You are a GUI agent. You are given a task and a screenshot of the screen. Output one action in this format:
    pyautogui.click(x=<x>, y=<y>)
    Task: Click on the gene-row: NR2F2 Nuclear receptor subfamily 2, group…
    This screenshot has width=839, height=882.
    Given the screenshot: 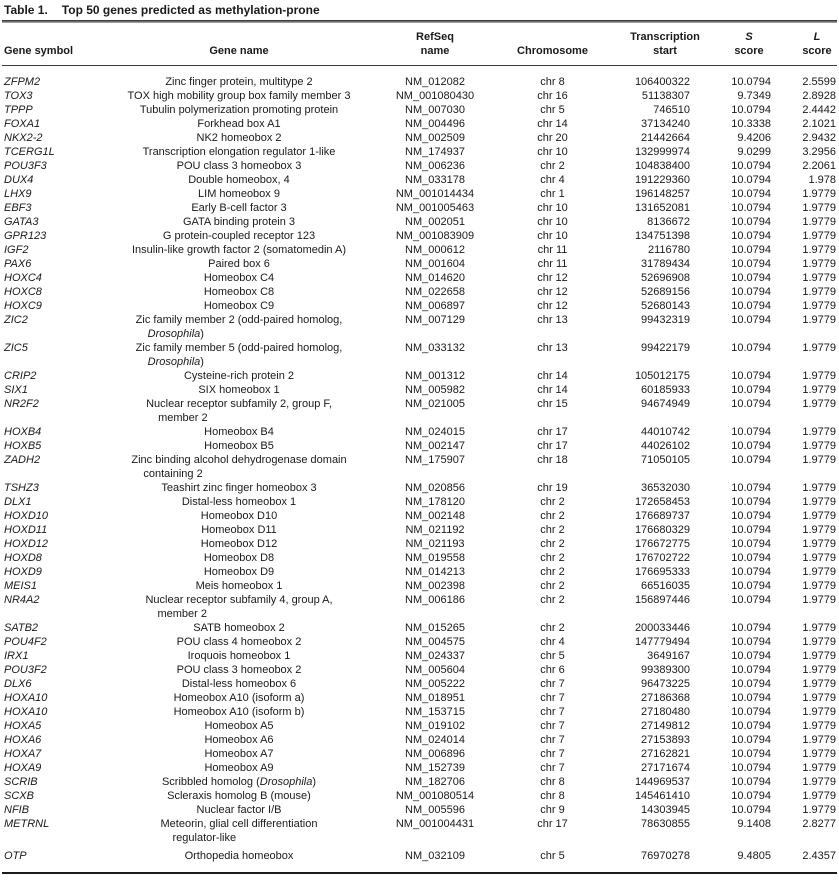 What is the action you would take?
    pyautogui.click(x=419, y=411)
    